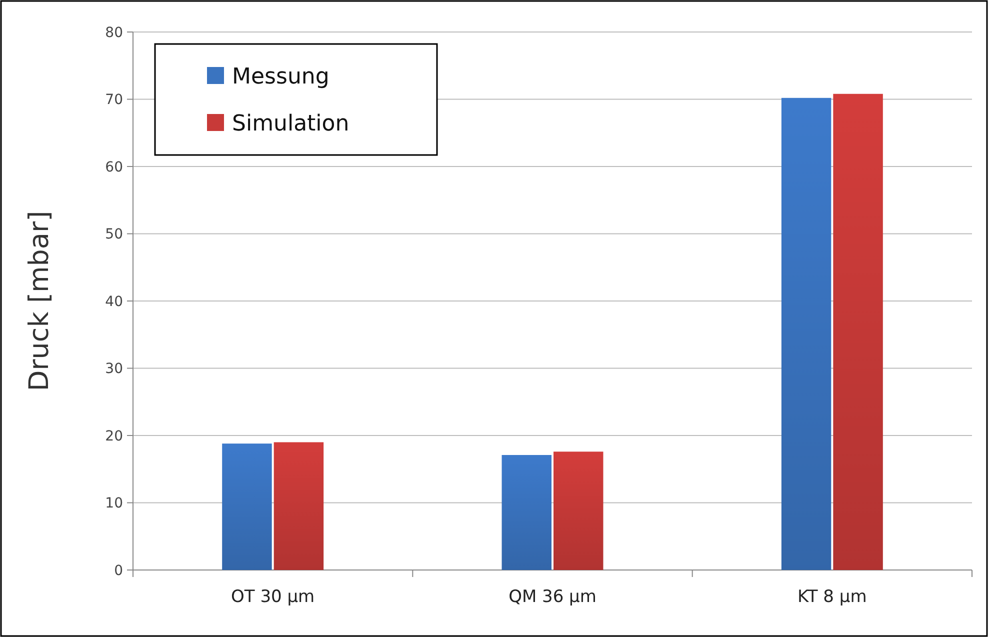  Describe the element at coordinates (114, 100) in the screenshot. I see `y-tick-label: 70` at that location.